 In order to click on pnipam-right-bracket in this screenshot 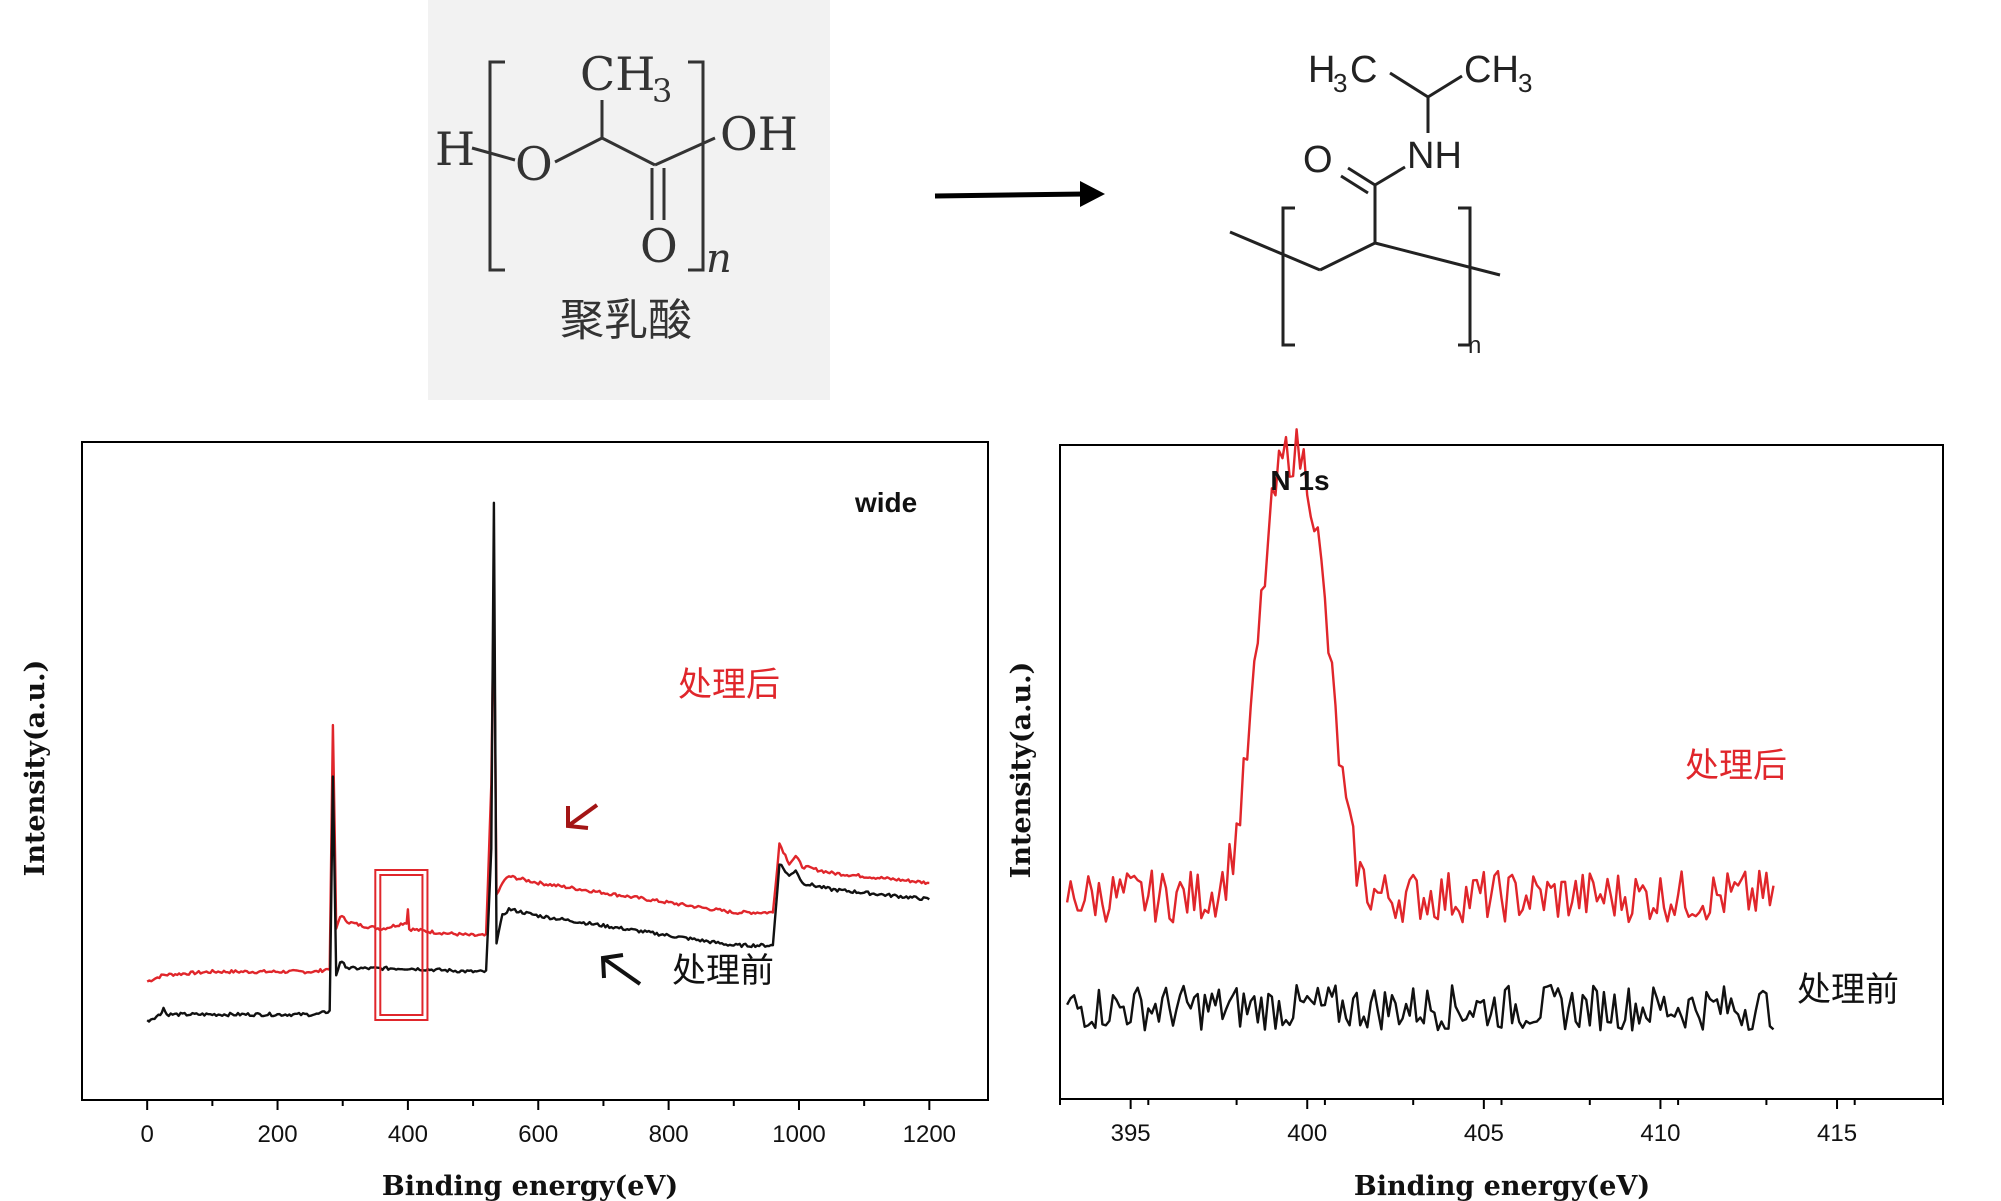, I will do `click(1465, 276)`.